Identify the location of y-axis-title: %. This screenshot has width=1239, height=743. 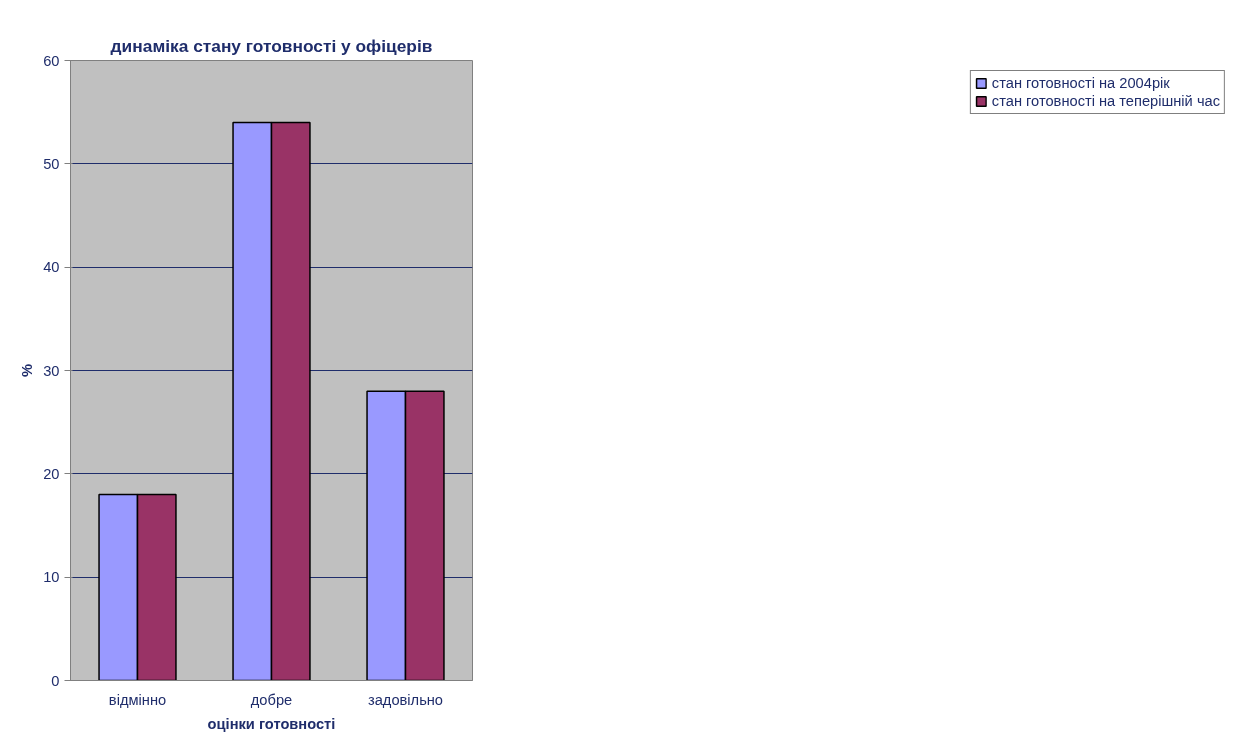
(27, 370).